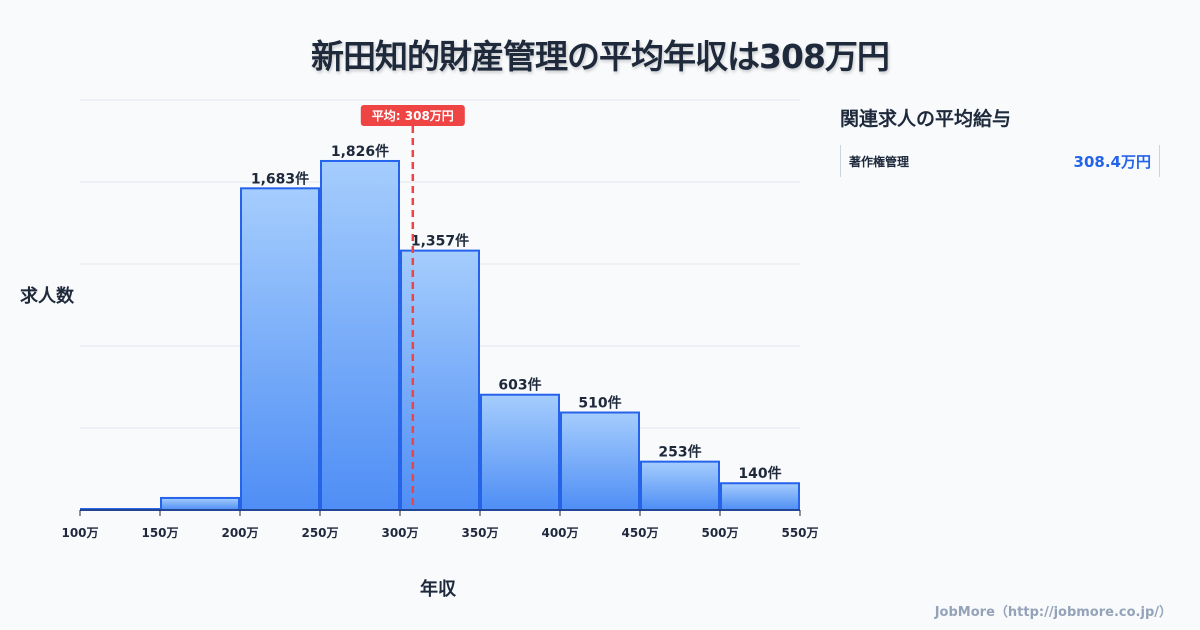 This screenshot has height=630, width=1200. I want to click on x-tick-label: 300万, so click(399, 533).